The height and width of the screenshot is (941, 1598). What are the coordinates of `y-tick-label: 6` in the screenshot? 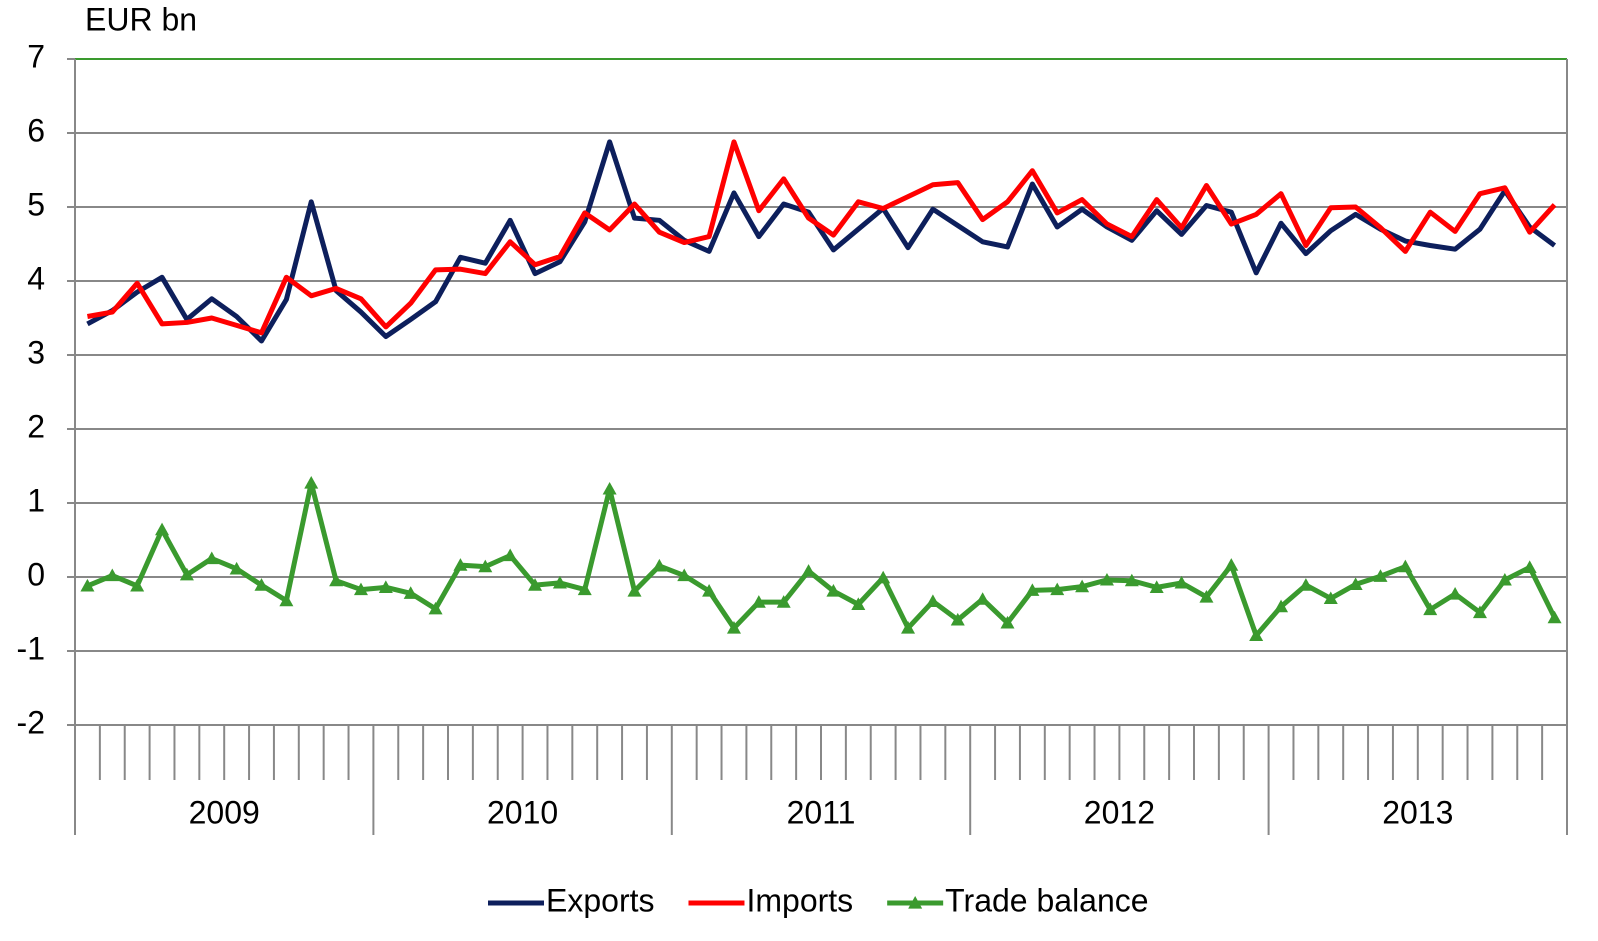 It's located at (36, 130).